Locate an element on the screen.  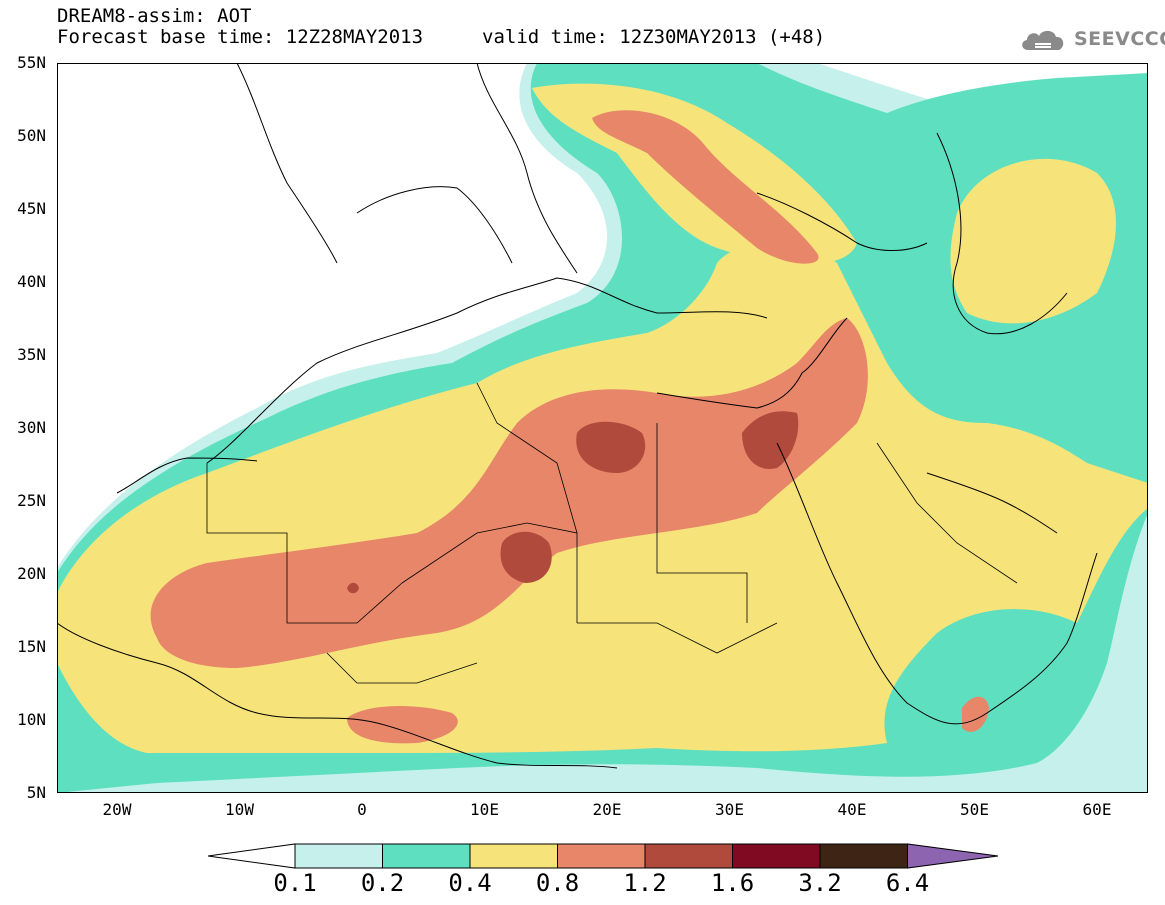
colorbar-left-arrow is located at coordinates (251, 856).